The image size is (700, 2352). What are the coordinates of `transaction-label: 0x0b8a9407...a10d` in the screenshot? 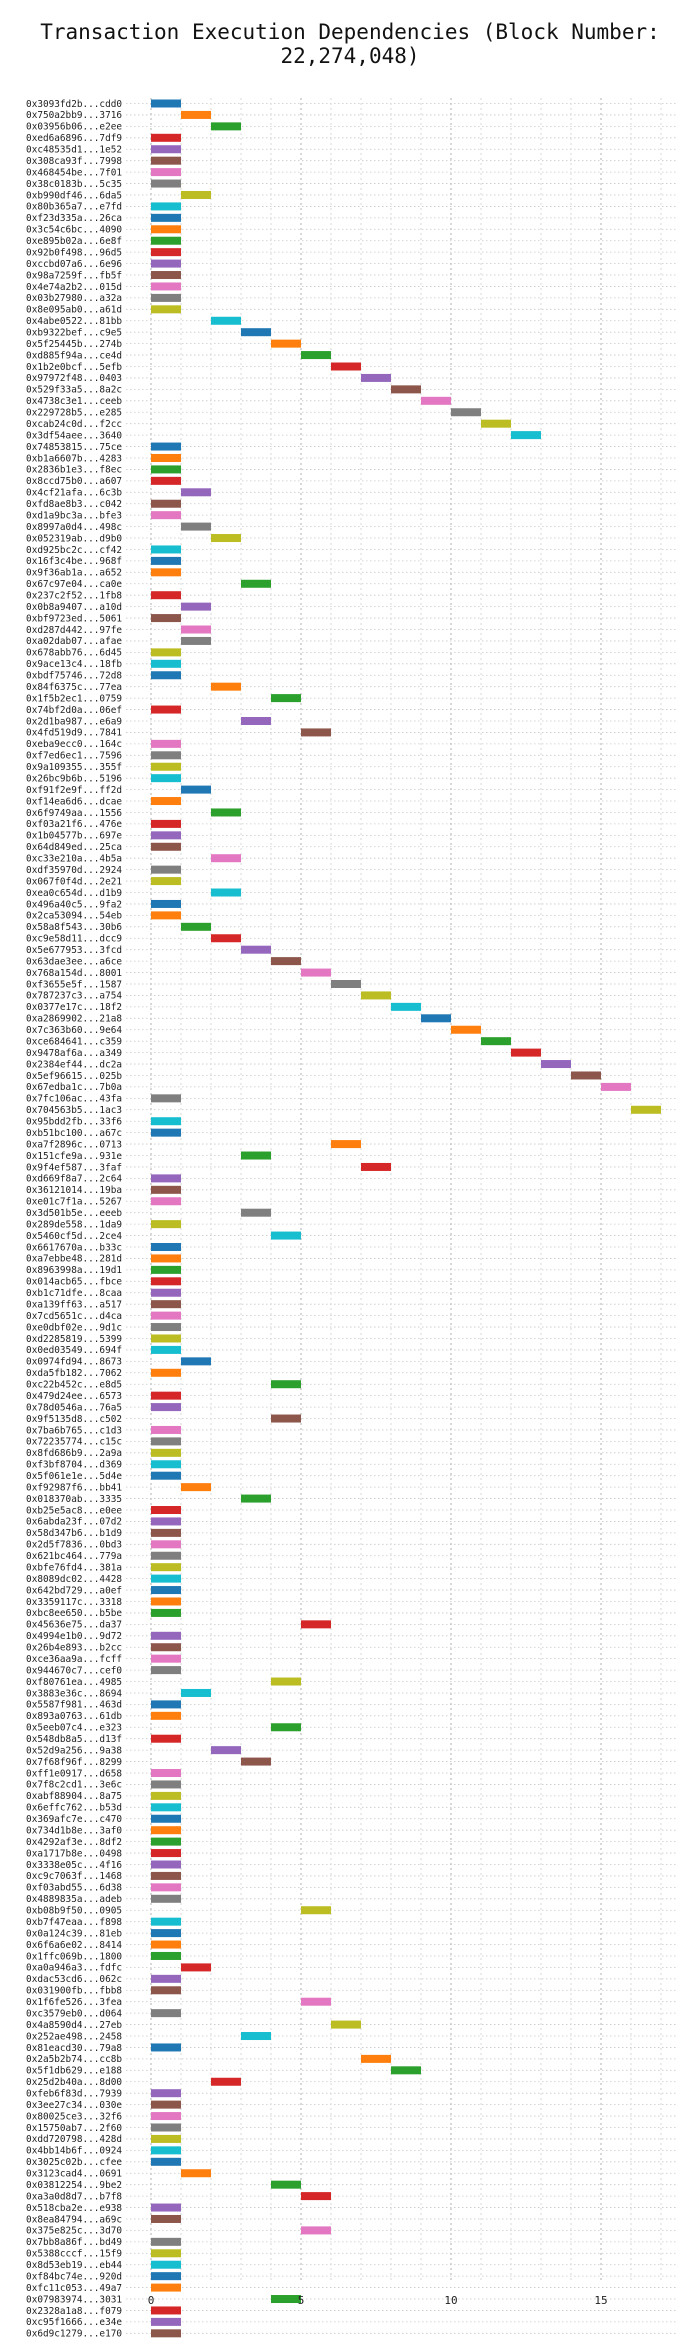 It's located at (74, 607).